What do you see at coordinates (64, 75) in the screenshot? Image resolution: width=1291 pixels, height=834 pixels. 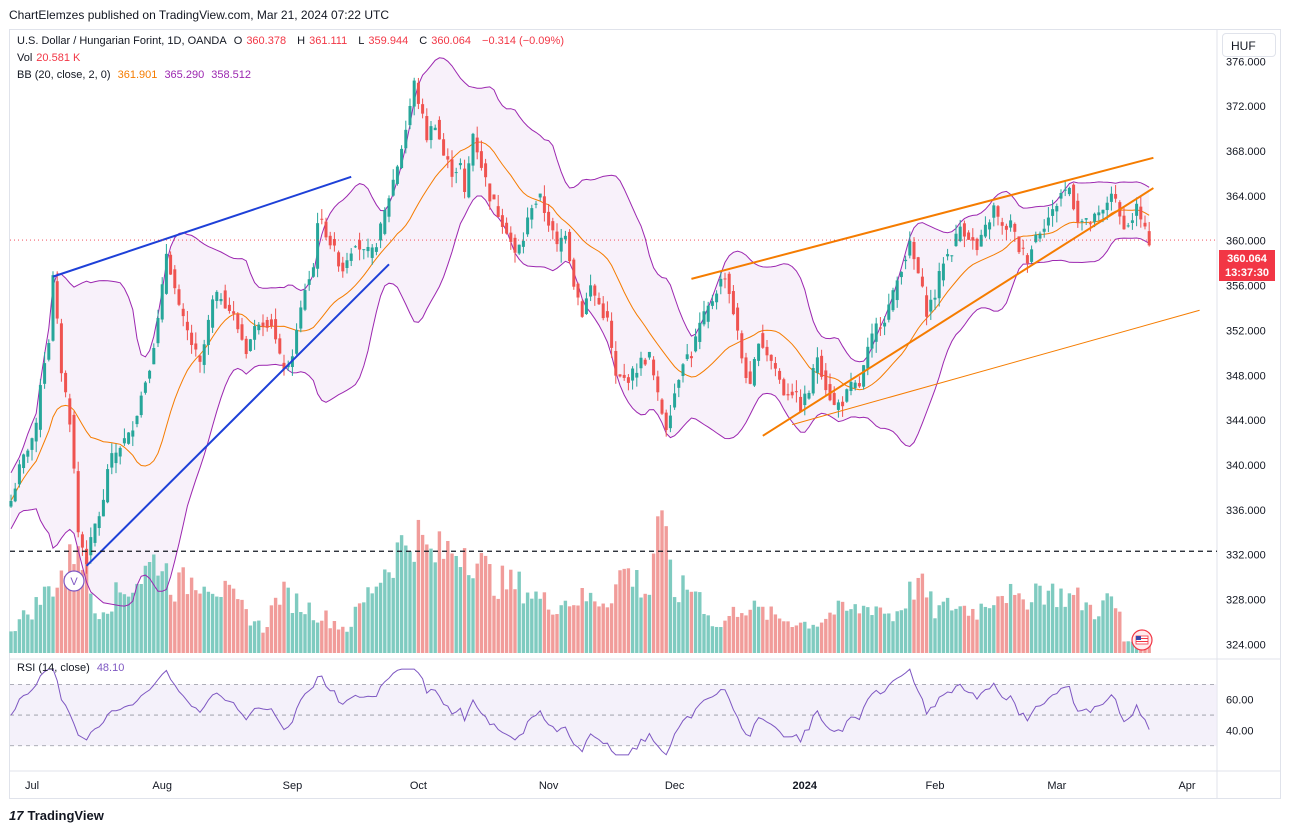 I see `bb-label: BB (20, close, 2, 0)` at bounding box center [64, 75].